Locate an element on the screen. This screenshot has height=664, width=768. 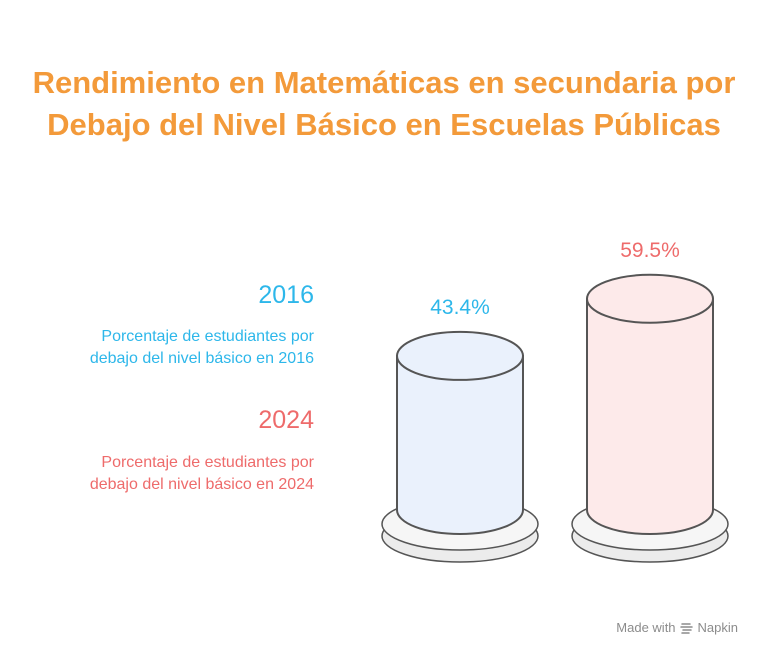
napkin-logo-icon is located at coordinates (686, 628).